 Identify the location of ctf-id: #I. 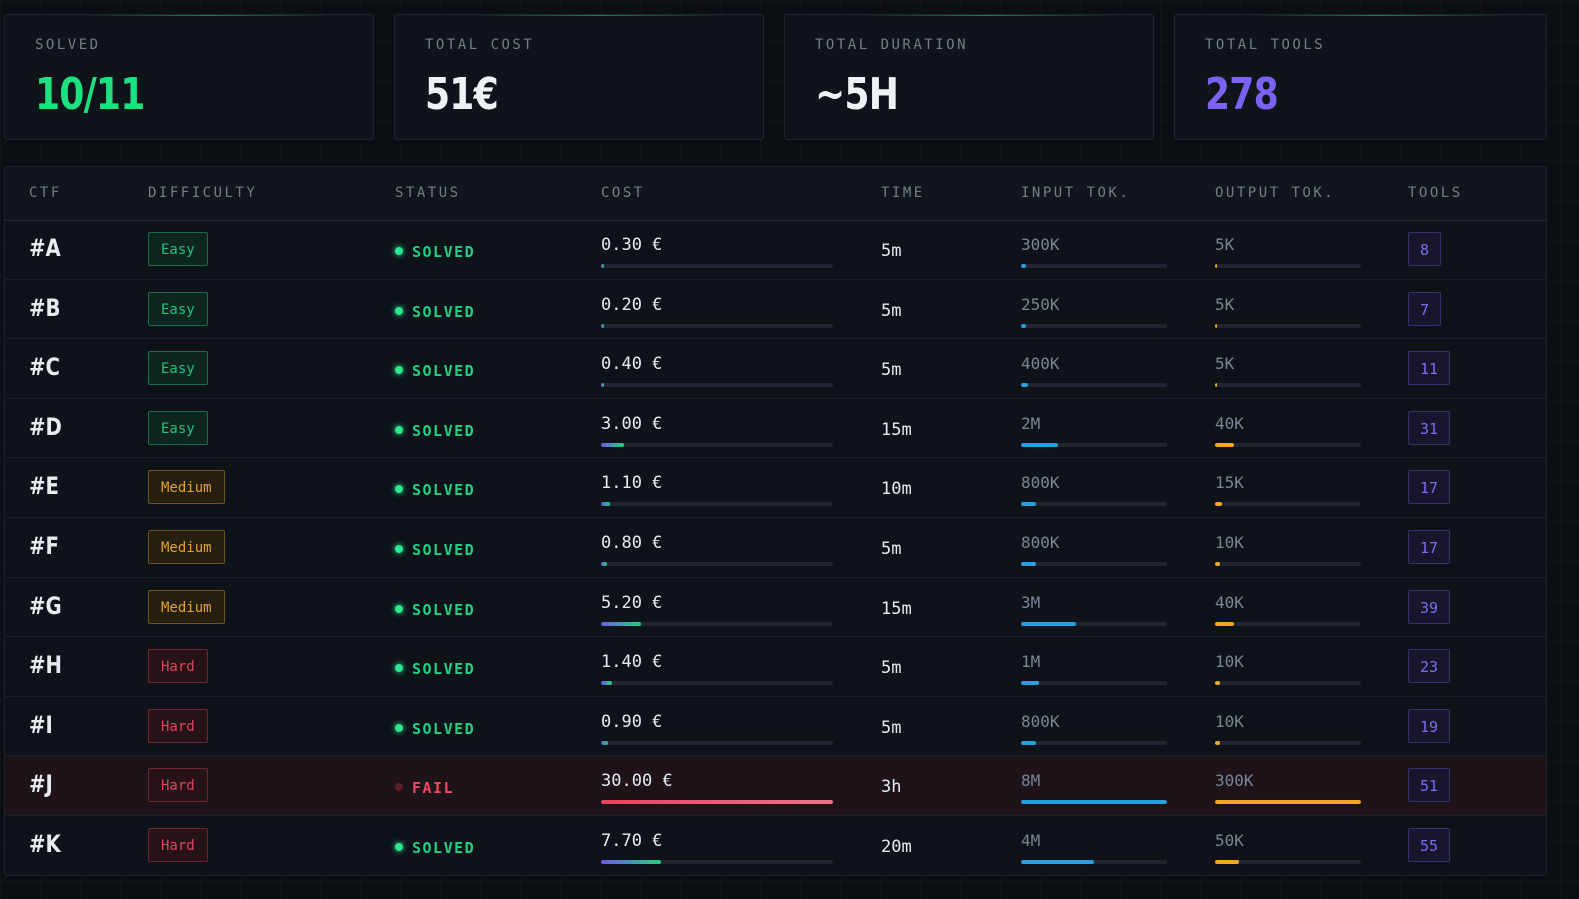
(41, 724).